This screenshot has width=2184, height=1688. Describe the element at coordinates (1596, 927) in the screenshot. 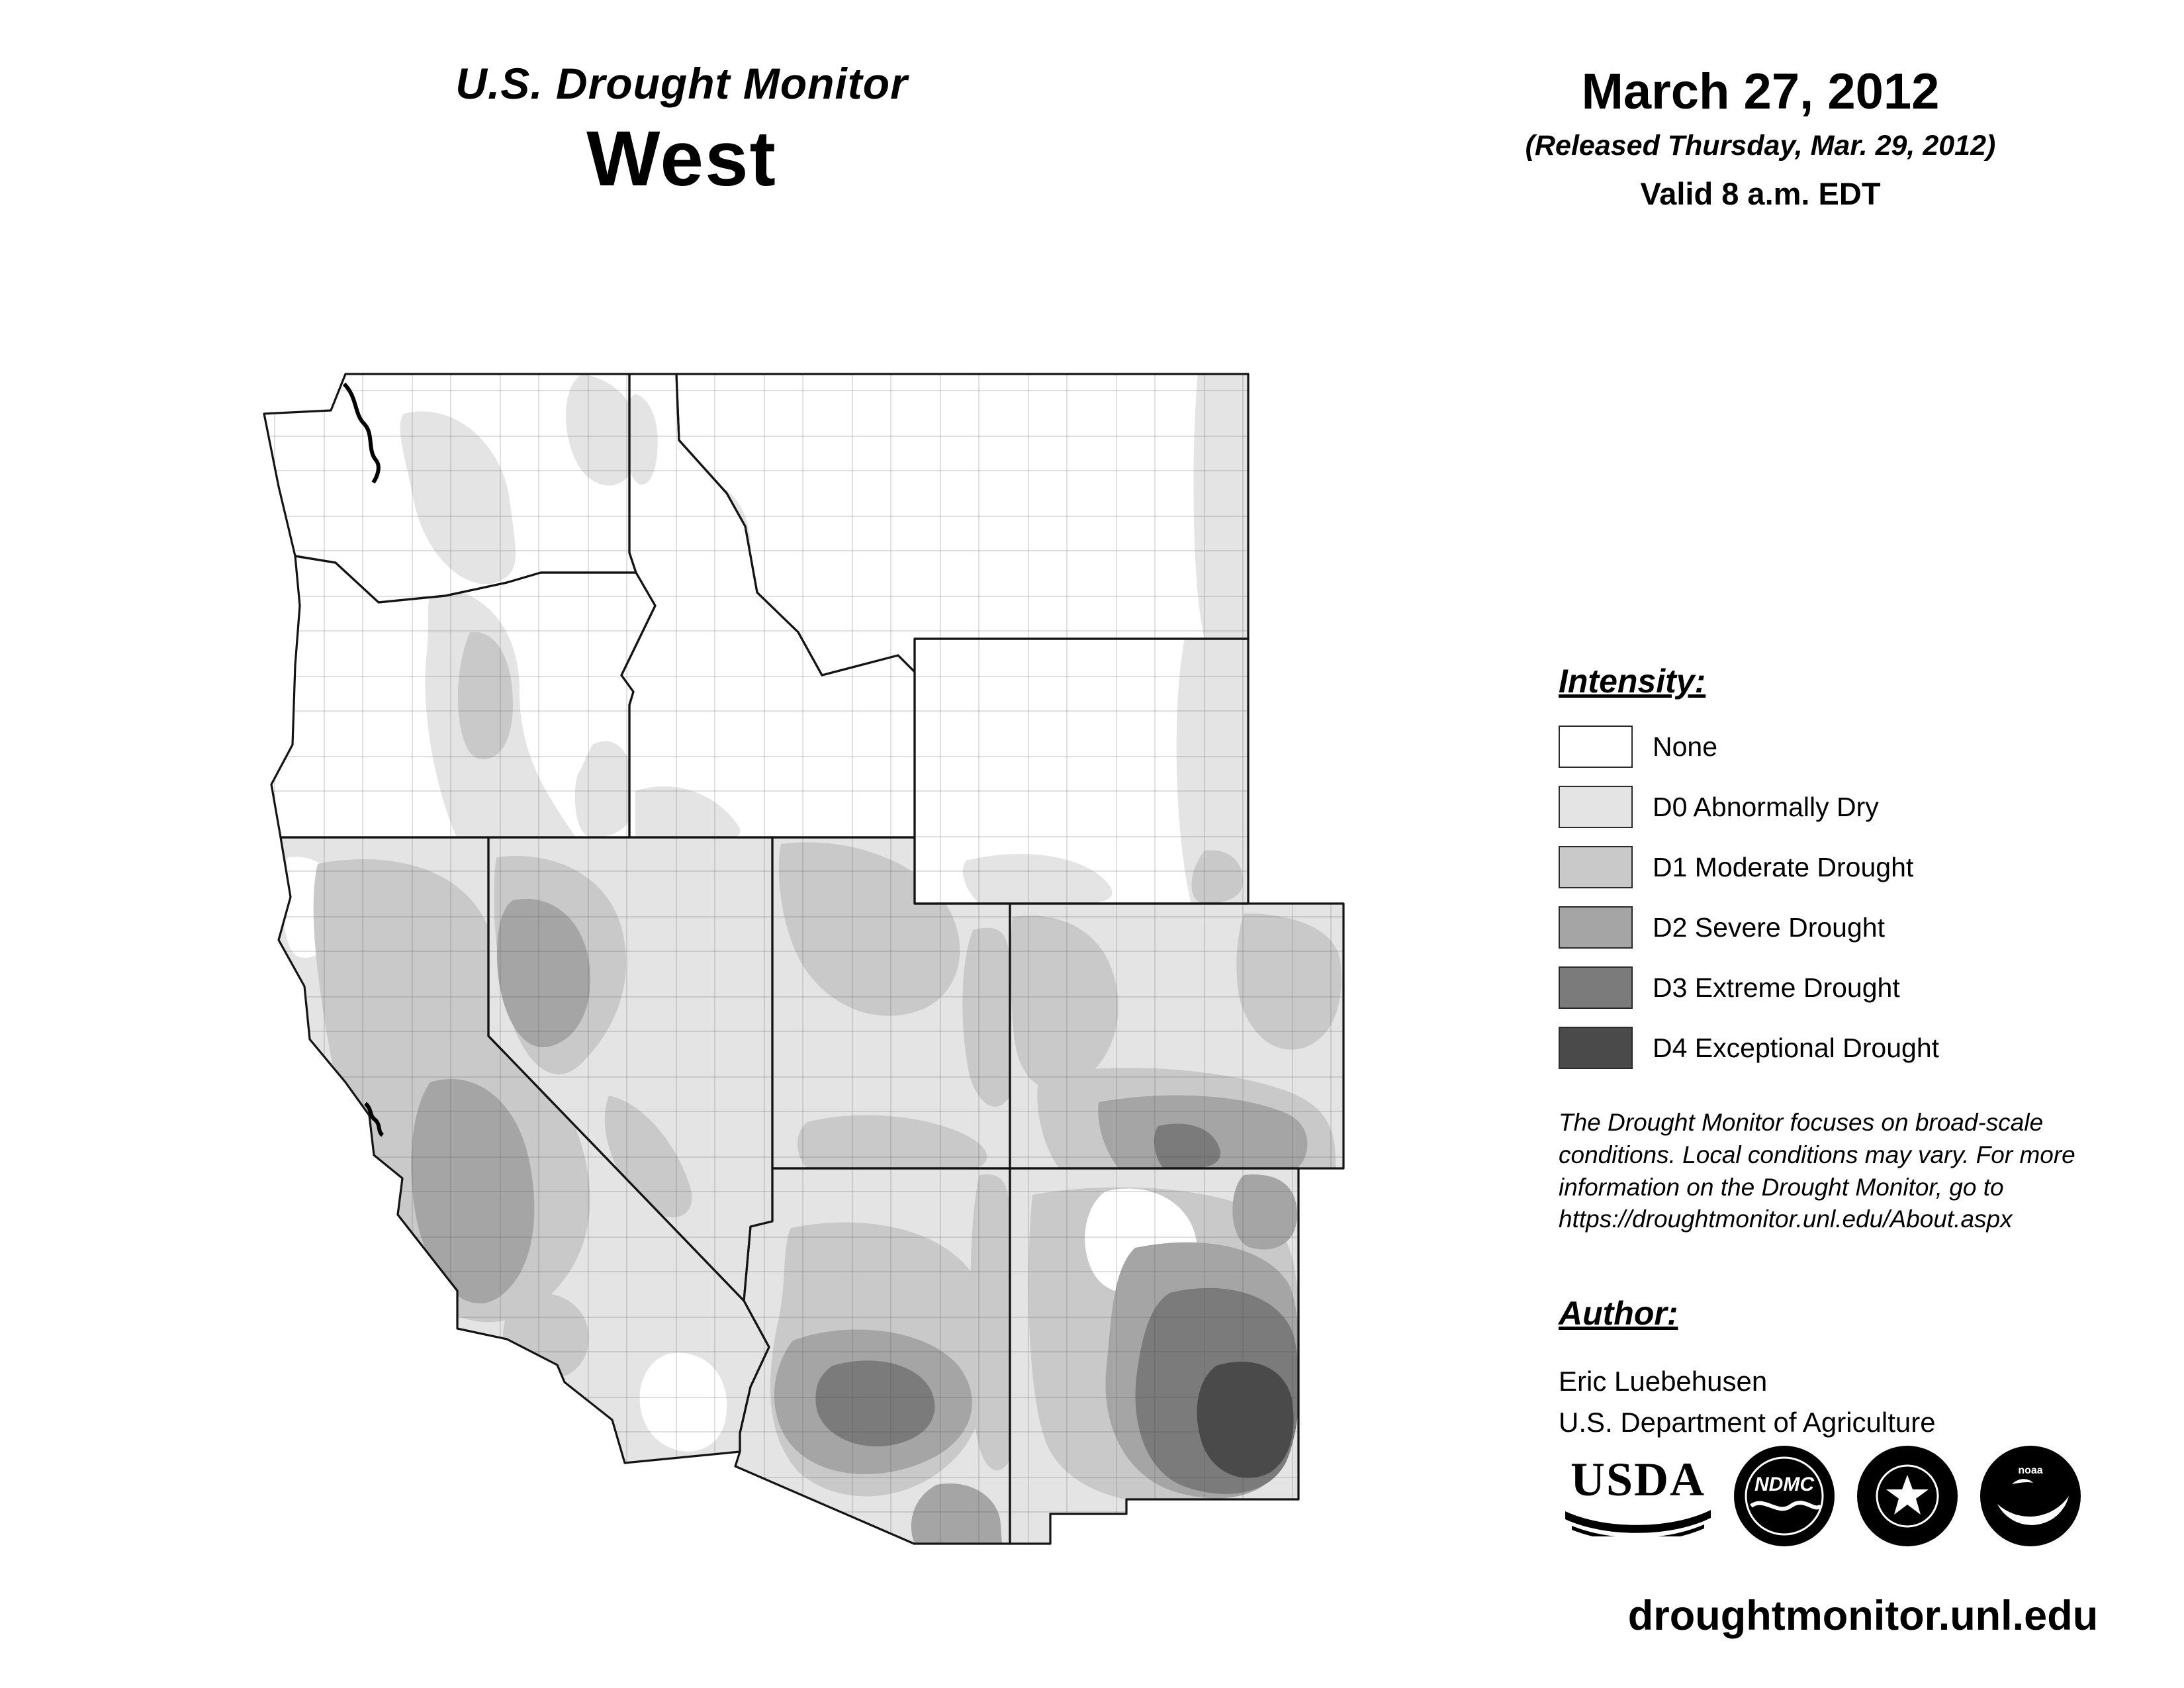

I see `legend-swatch-d2` at that location.